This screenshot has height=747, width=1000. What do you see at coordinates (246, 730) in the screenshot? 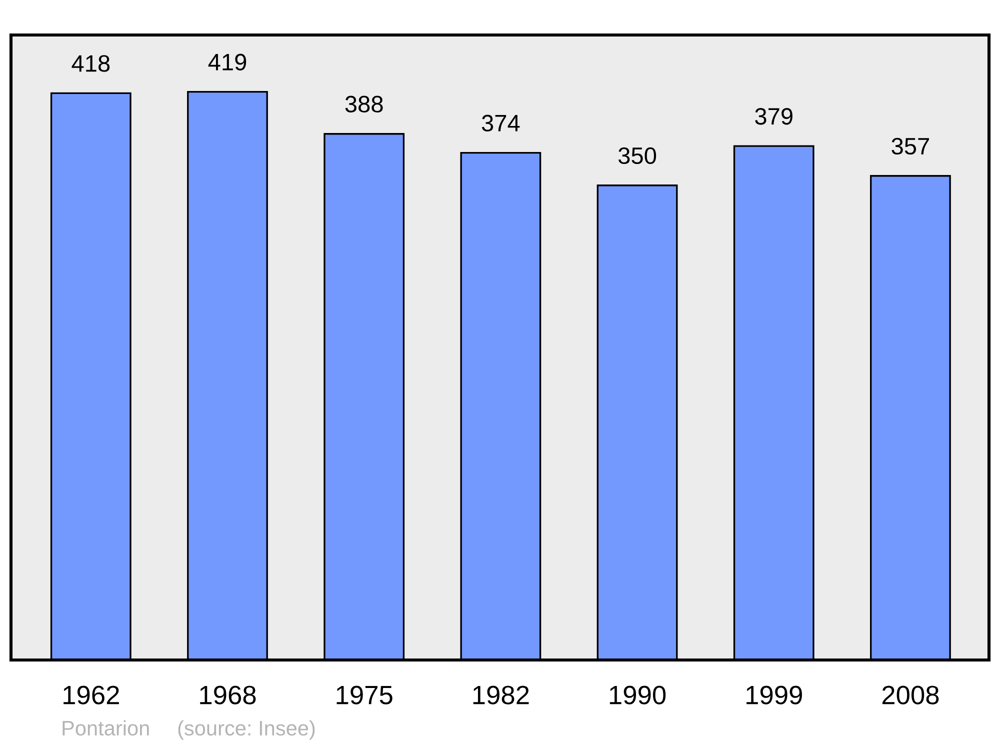
I see `text: (source: Insee)` at bounding box center [246, 730].